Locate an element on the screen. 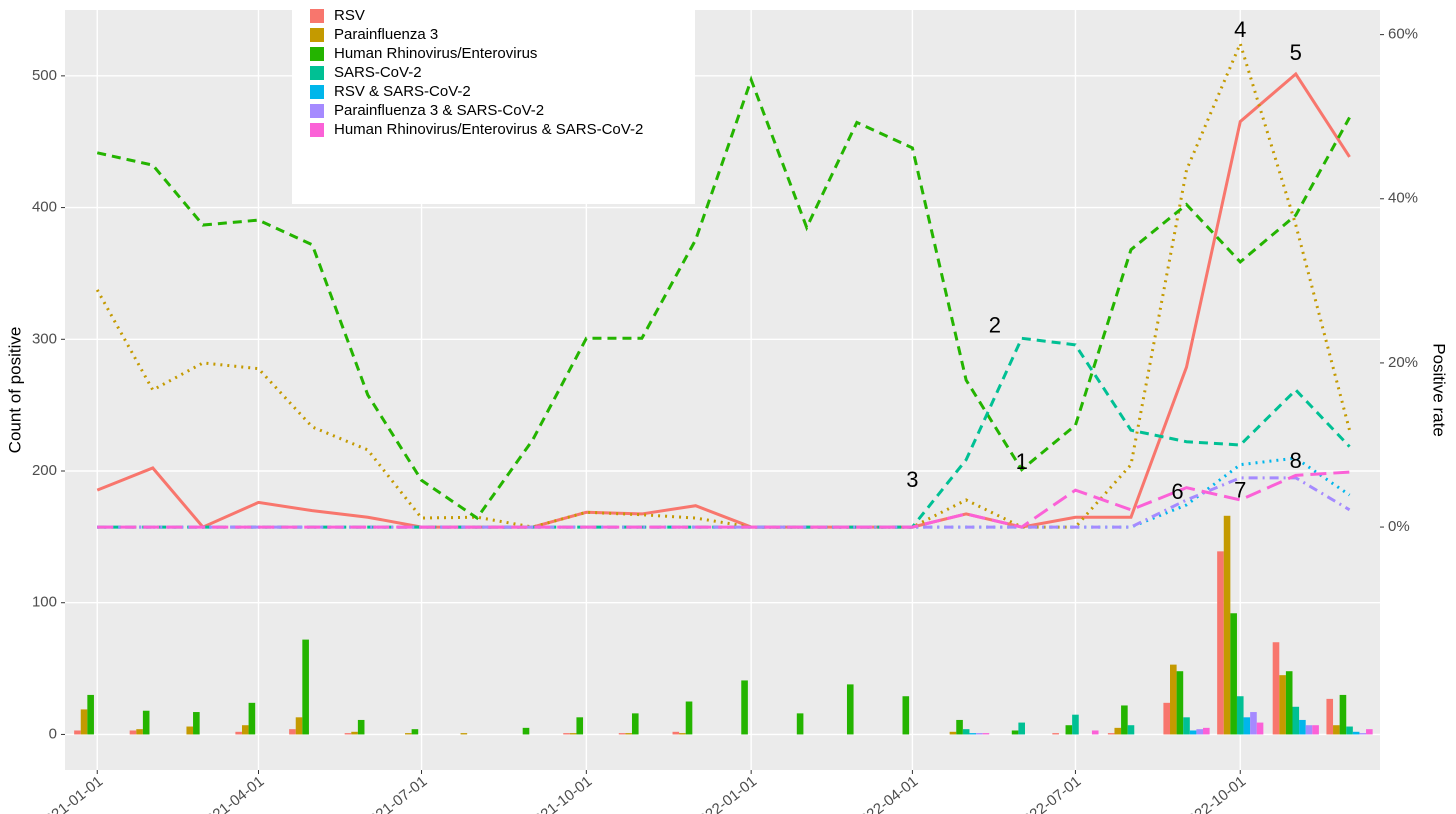 The height and width of the screenshot is (814, 1456). x-tick-label: 2021-01-01 is located at coordinates (70, 793).